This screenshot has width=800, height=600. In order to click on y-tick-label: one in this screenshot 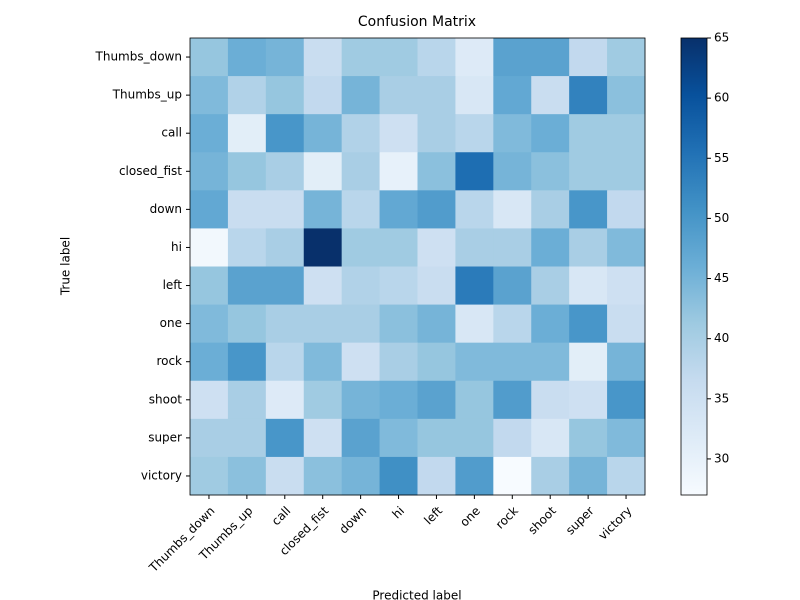, I will do `click(171, 323)`.